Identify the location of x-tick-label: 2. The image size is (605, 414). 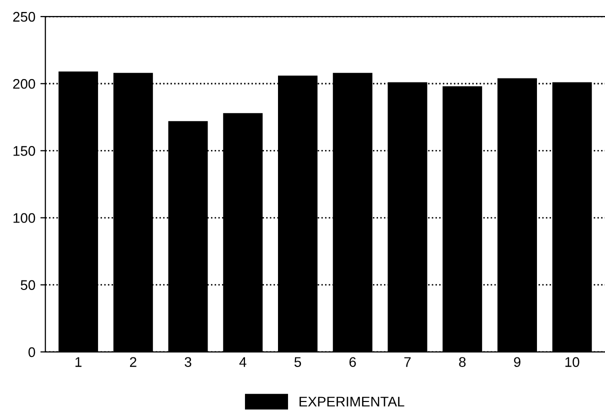
(133, 362).